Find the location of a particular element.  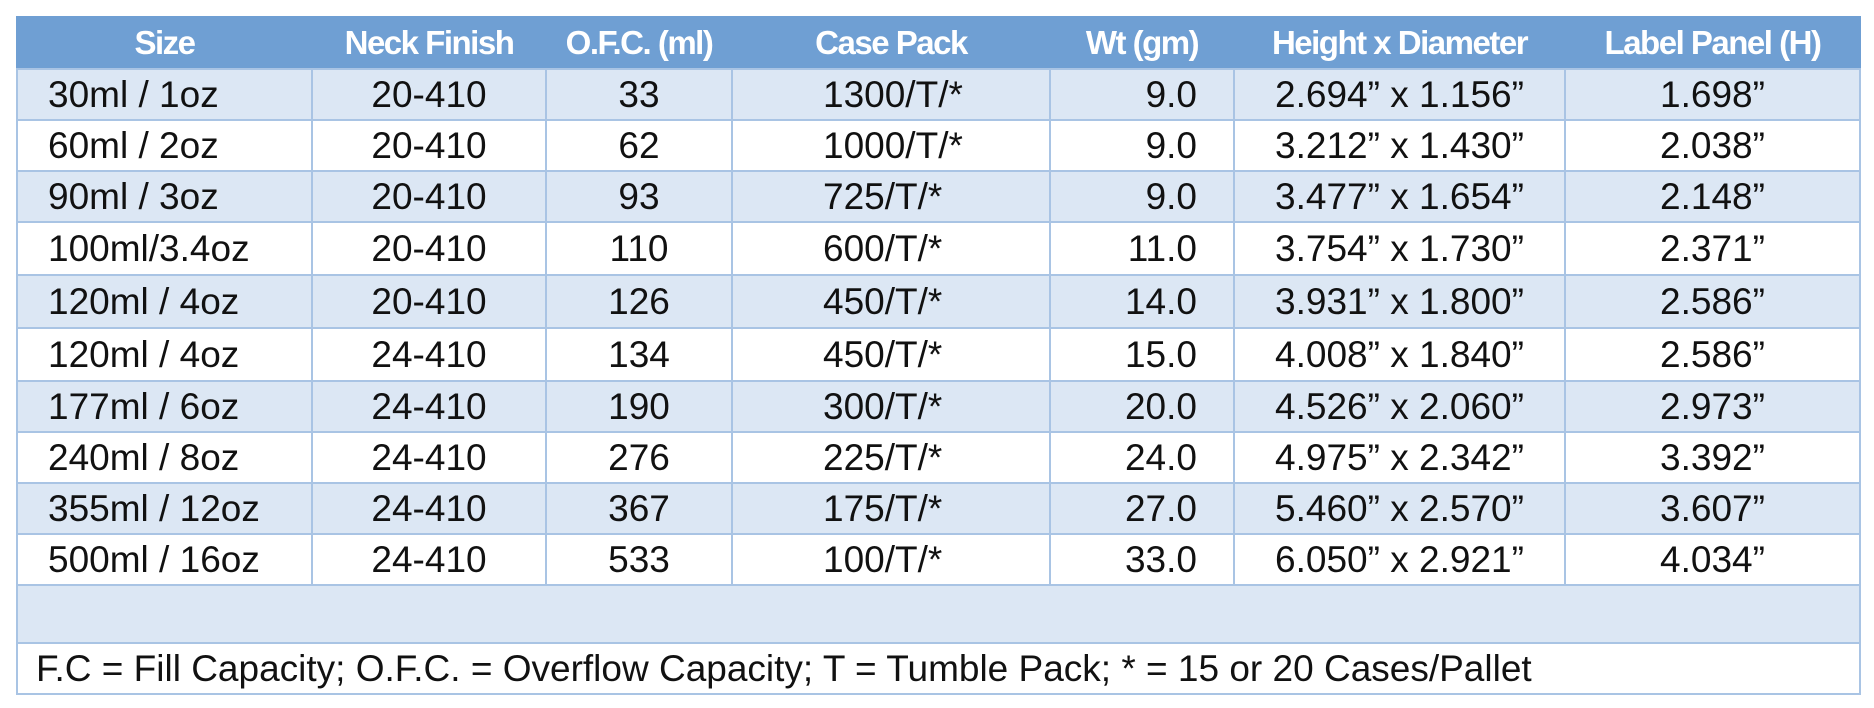

header-neck-finish: Neck Finish is located at coordinates (429, 43).